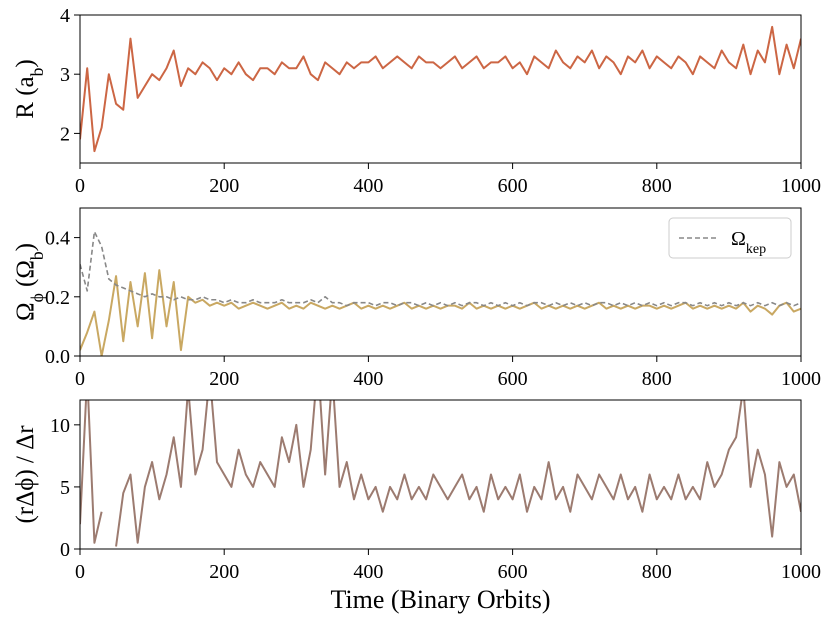 The height and width of the screenshot is (621, 830). I want to click on y-tick-label: 0.2, so click(57, 298).